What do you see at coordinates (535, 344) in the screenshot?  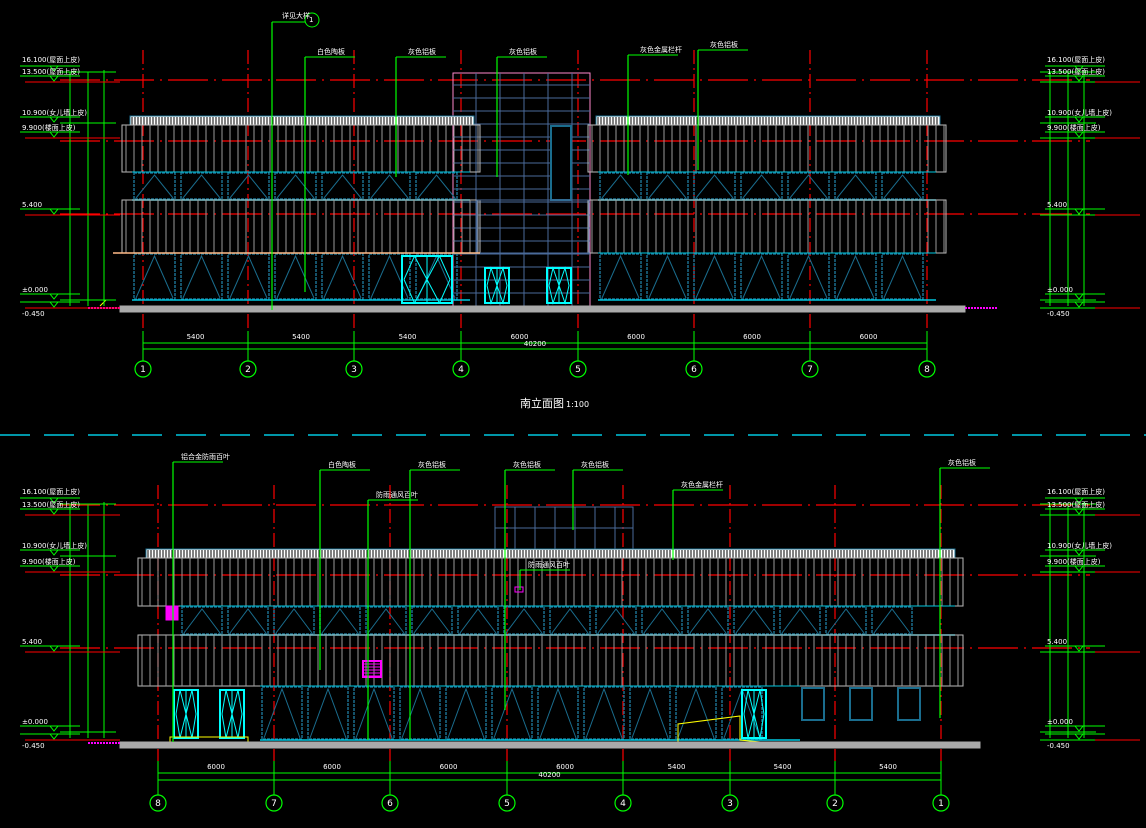 I see `dimension-total-text: 40200` at bounding box center [535, 344].